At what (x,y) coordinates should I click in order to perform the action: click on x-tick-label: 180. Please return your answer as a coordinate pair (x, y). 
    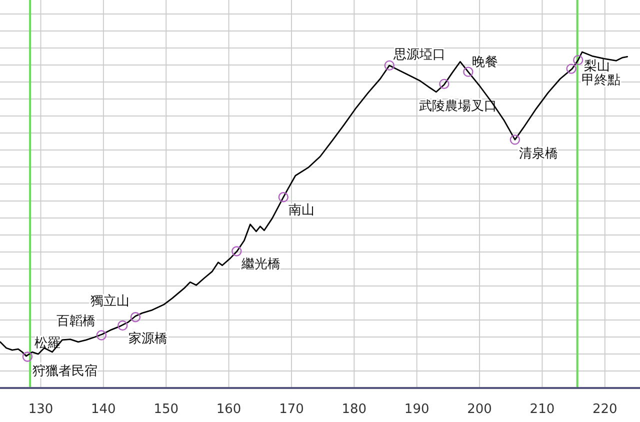
    Looking at the image, I should click on (354, 409).